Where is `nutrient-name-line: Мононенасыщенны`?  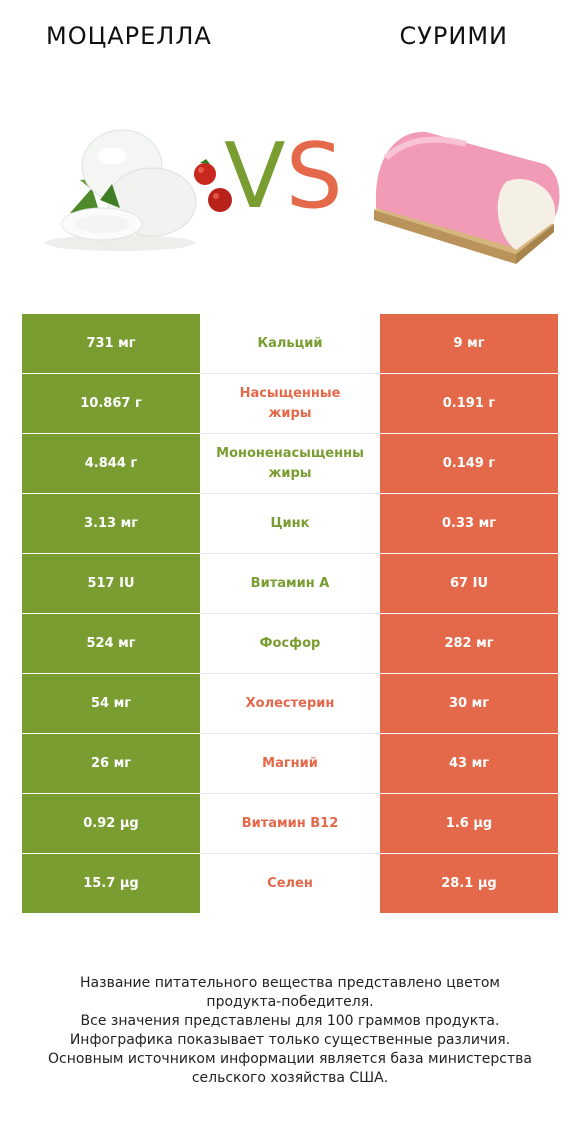
nutrient-name-line: Мононенасыщенны is located at coordinates (290, 453).